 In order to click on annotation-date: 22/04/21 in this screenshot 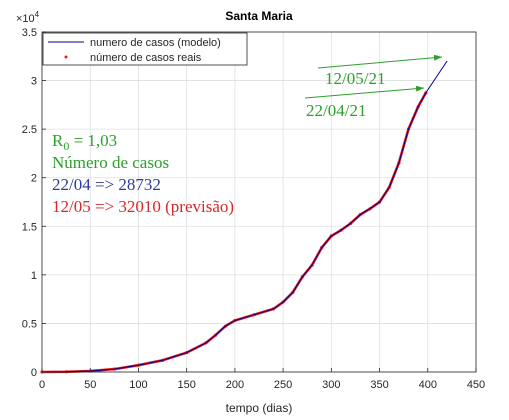, I will do `click(336, 110)`.